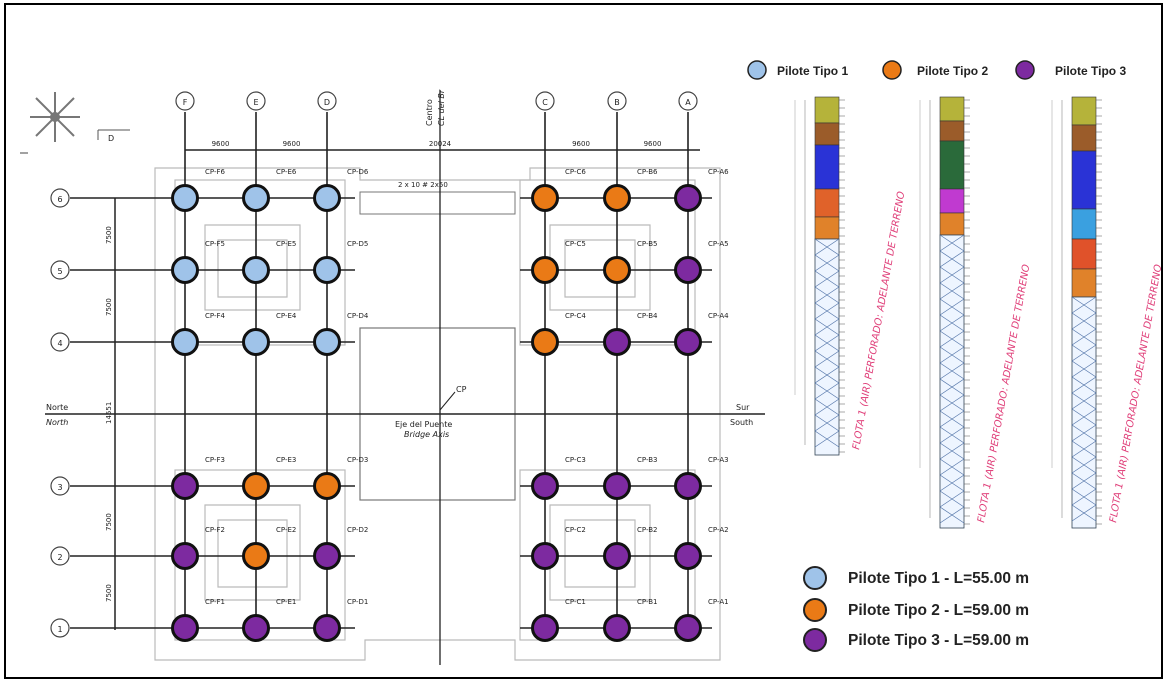 The image size is (1169, 685). Describe the element at coordinates (286, 172) in the screenshot. I see `pile-label: CP-E6` at that location.